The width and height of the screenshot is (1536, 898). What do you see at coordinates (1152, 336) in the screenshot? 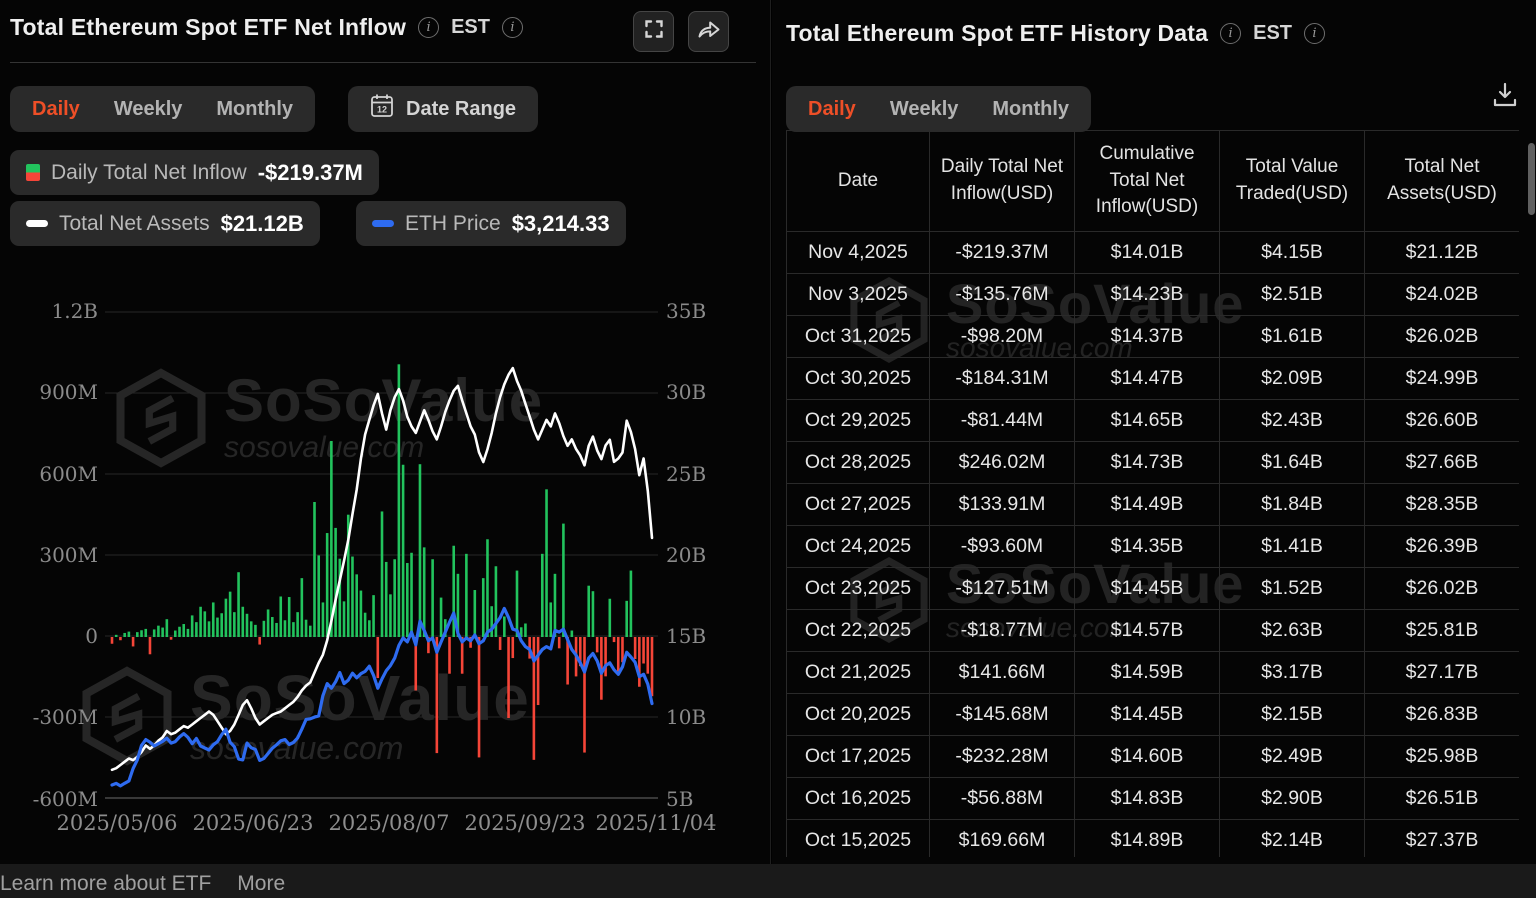
I see `table-row: Oct 31,2025 -$98.20M $14.37B $1.61B $26.02B` at bounding box center [1152, 336].